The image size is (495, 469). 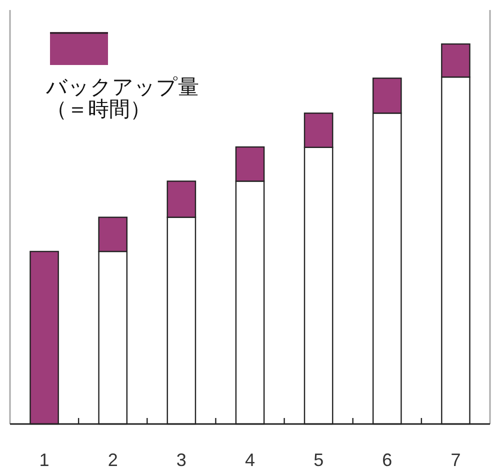 I want to click on x-tick-label: 5, so click(x=319, y=459).